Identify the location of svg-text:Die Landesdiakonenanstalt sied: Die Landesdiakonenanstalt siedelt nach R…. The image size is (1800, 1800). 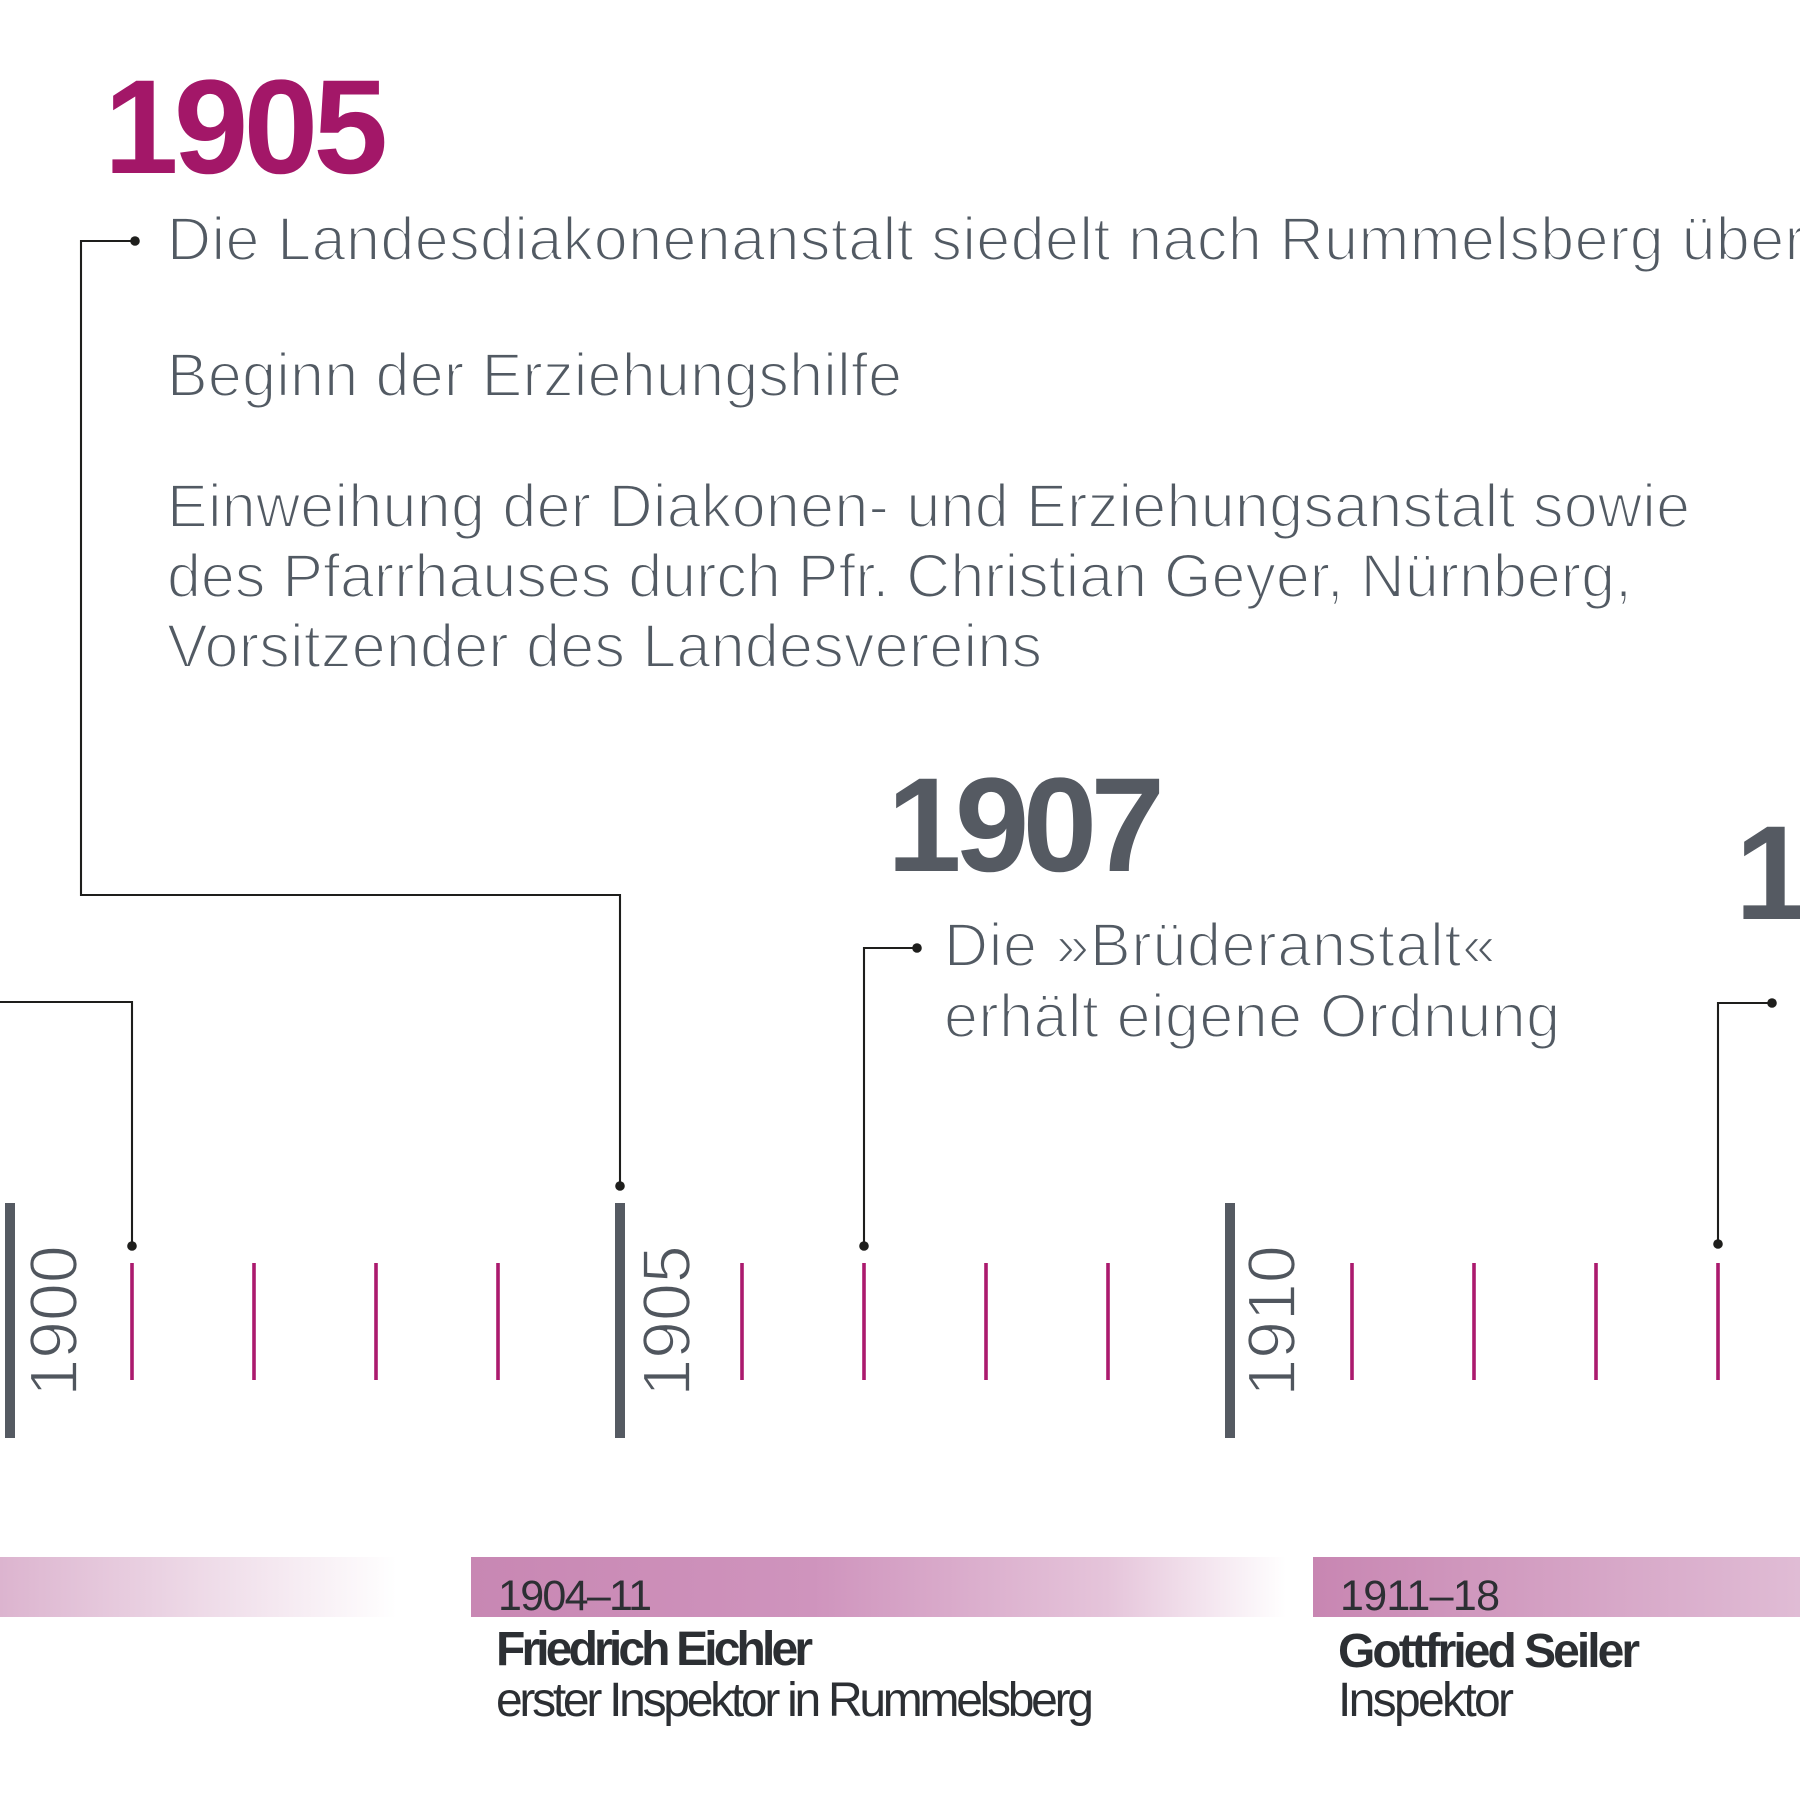
(983, 239).